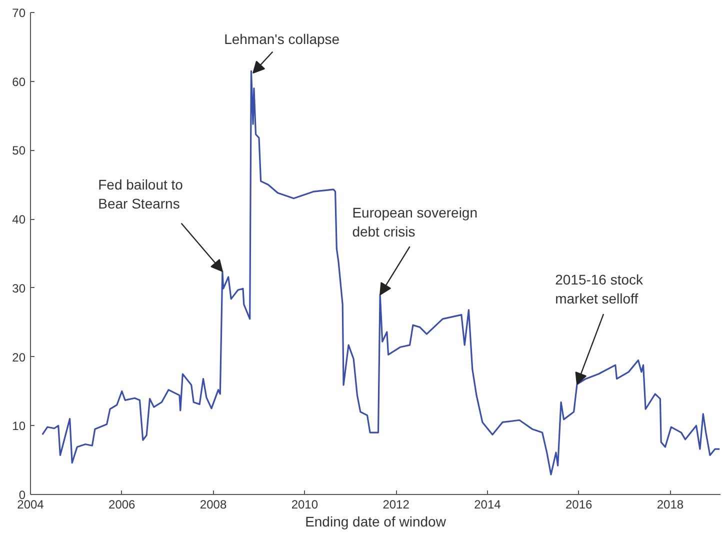  I want to click on y-tick-label: 20, so click(19, 357).